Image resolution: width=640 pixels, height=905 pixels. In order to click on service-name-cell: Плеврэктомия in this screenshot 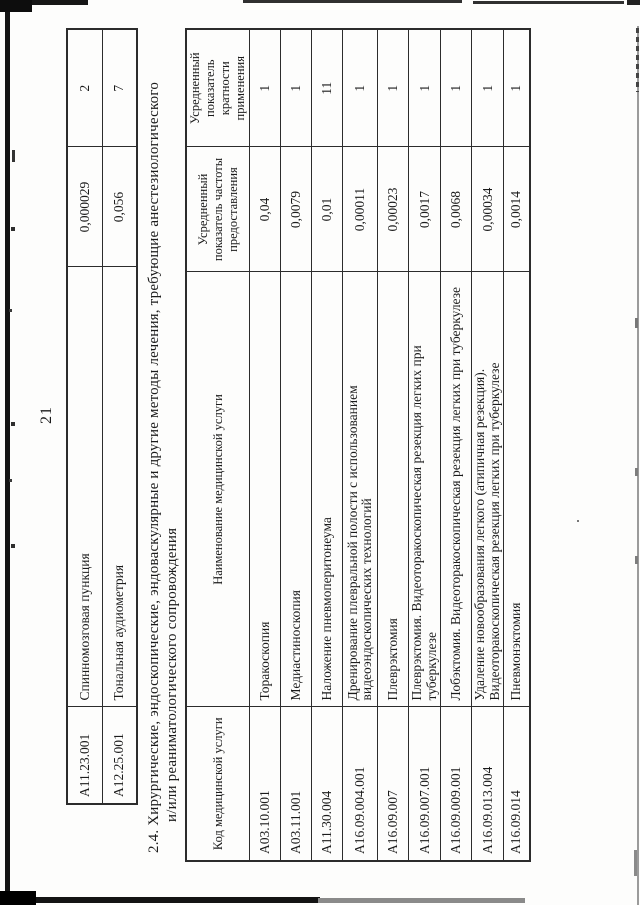, I will do `click(393, 489)`.